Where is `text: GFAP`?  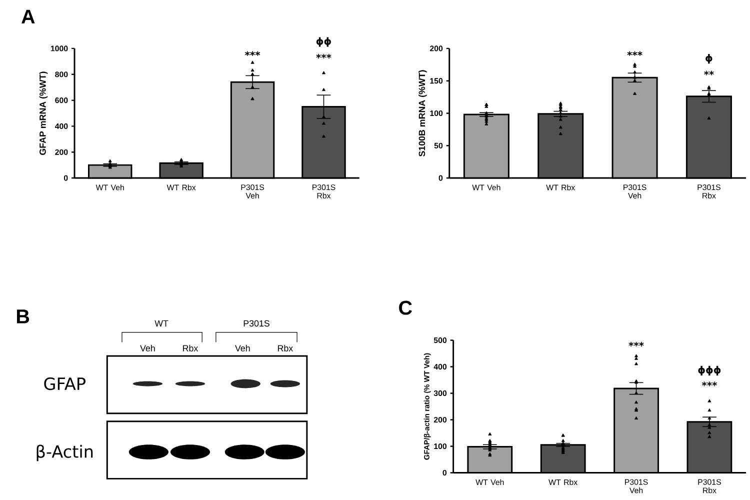
text: GFAP is located at coordinates (65, 383).